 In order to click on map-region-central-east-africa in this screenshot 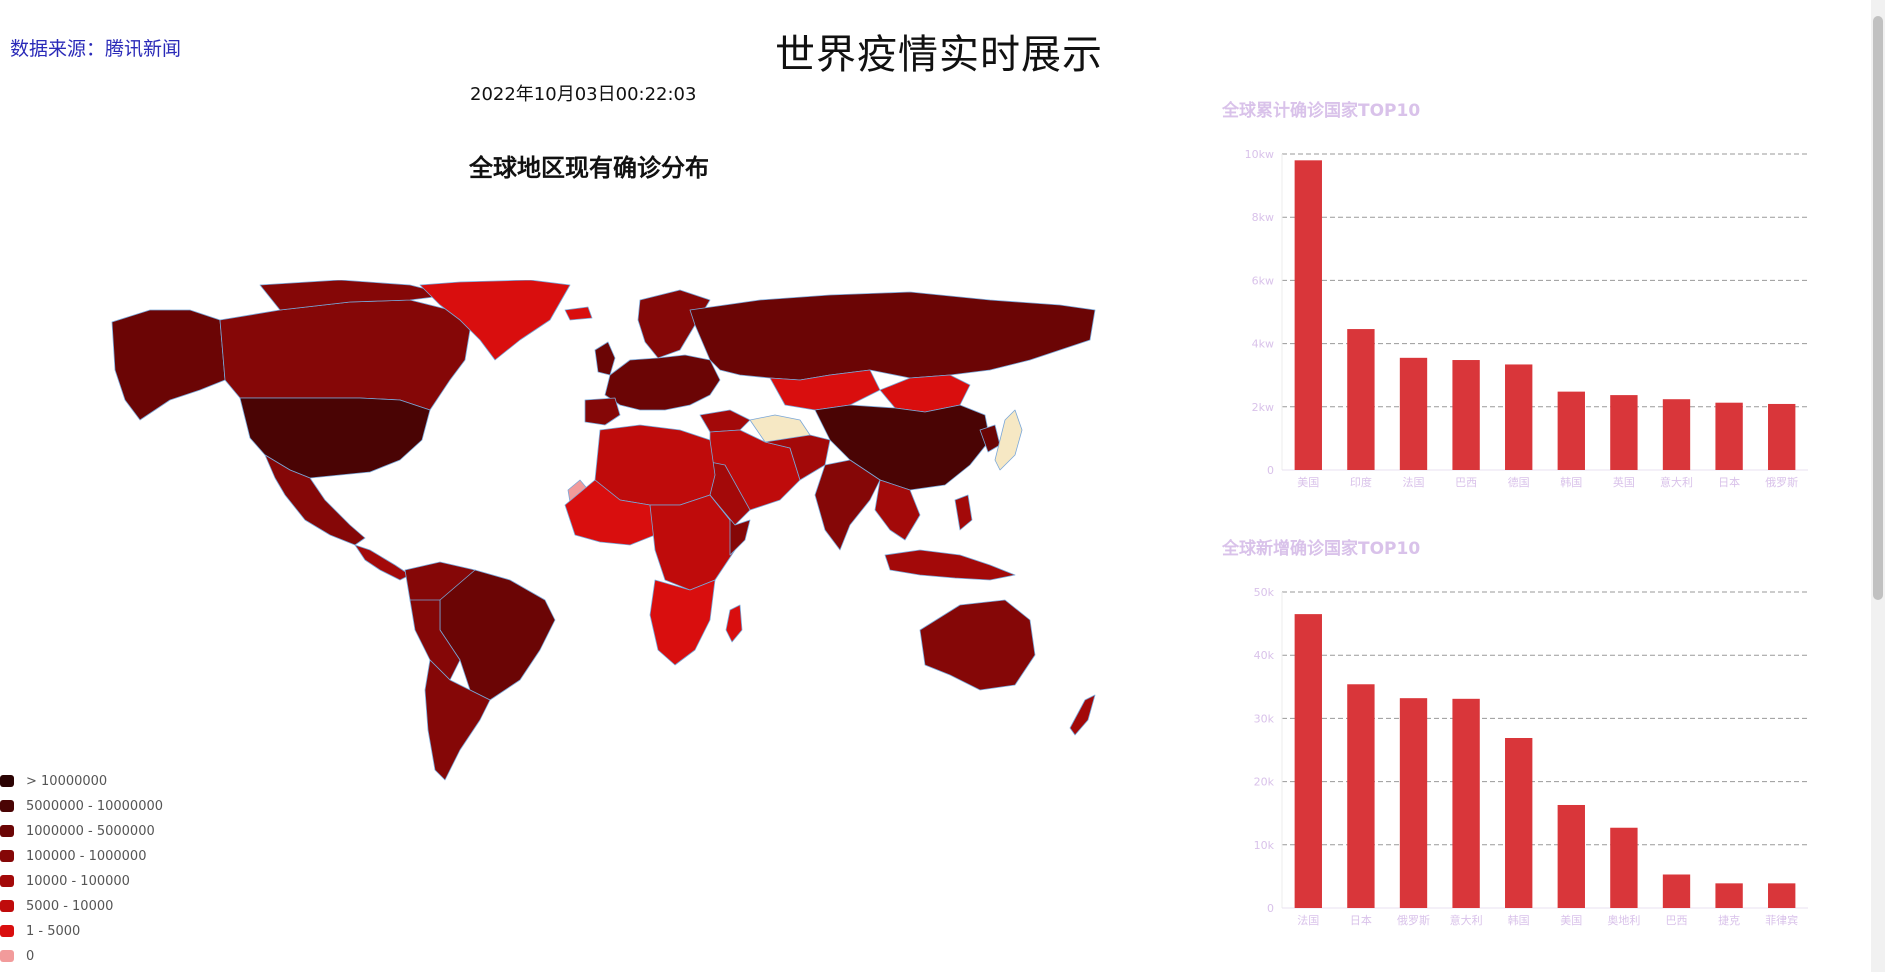, I will do `click(692, 542)`.